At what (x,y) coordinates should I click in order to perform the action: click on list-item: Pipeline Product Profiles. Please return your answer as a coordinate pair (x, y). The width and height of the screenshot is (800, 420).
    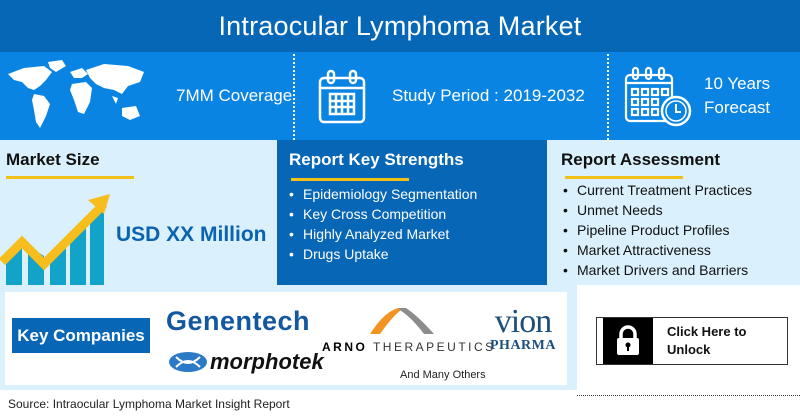
    Looking at the image, I should click on (657, 230).